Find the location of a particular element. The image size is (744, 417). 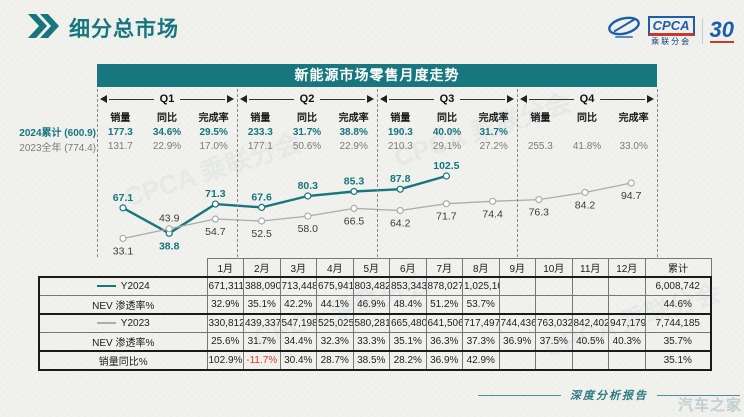

stat-column-header: 销量 is located at coordinates (260, 118).